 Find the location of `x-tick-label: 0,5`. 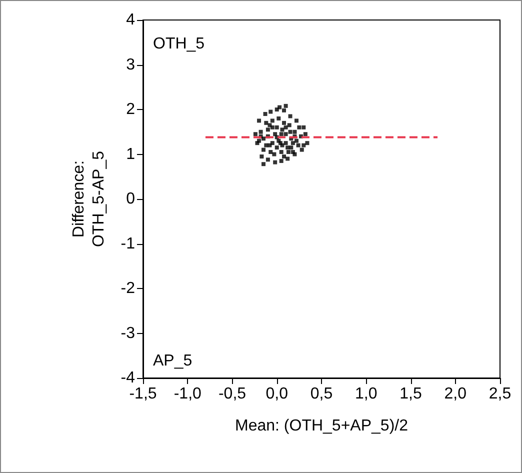

x-tick-label: 0,5 is located at coordinates (321, 394).